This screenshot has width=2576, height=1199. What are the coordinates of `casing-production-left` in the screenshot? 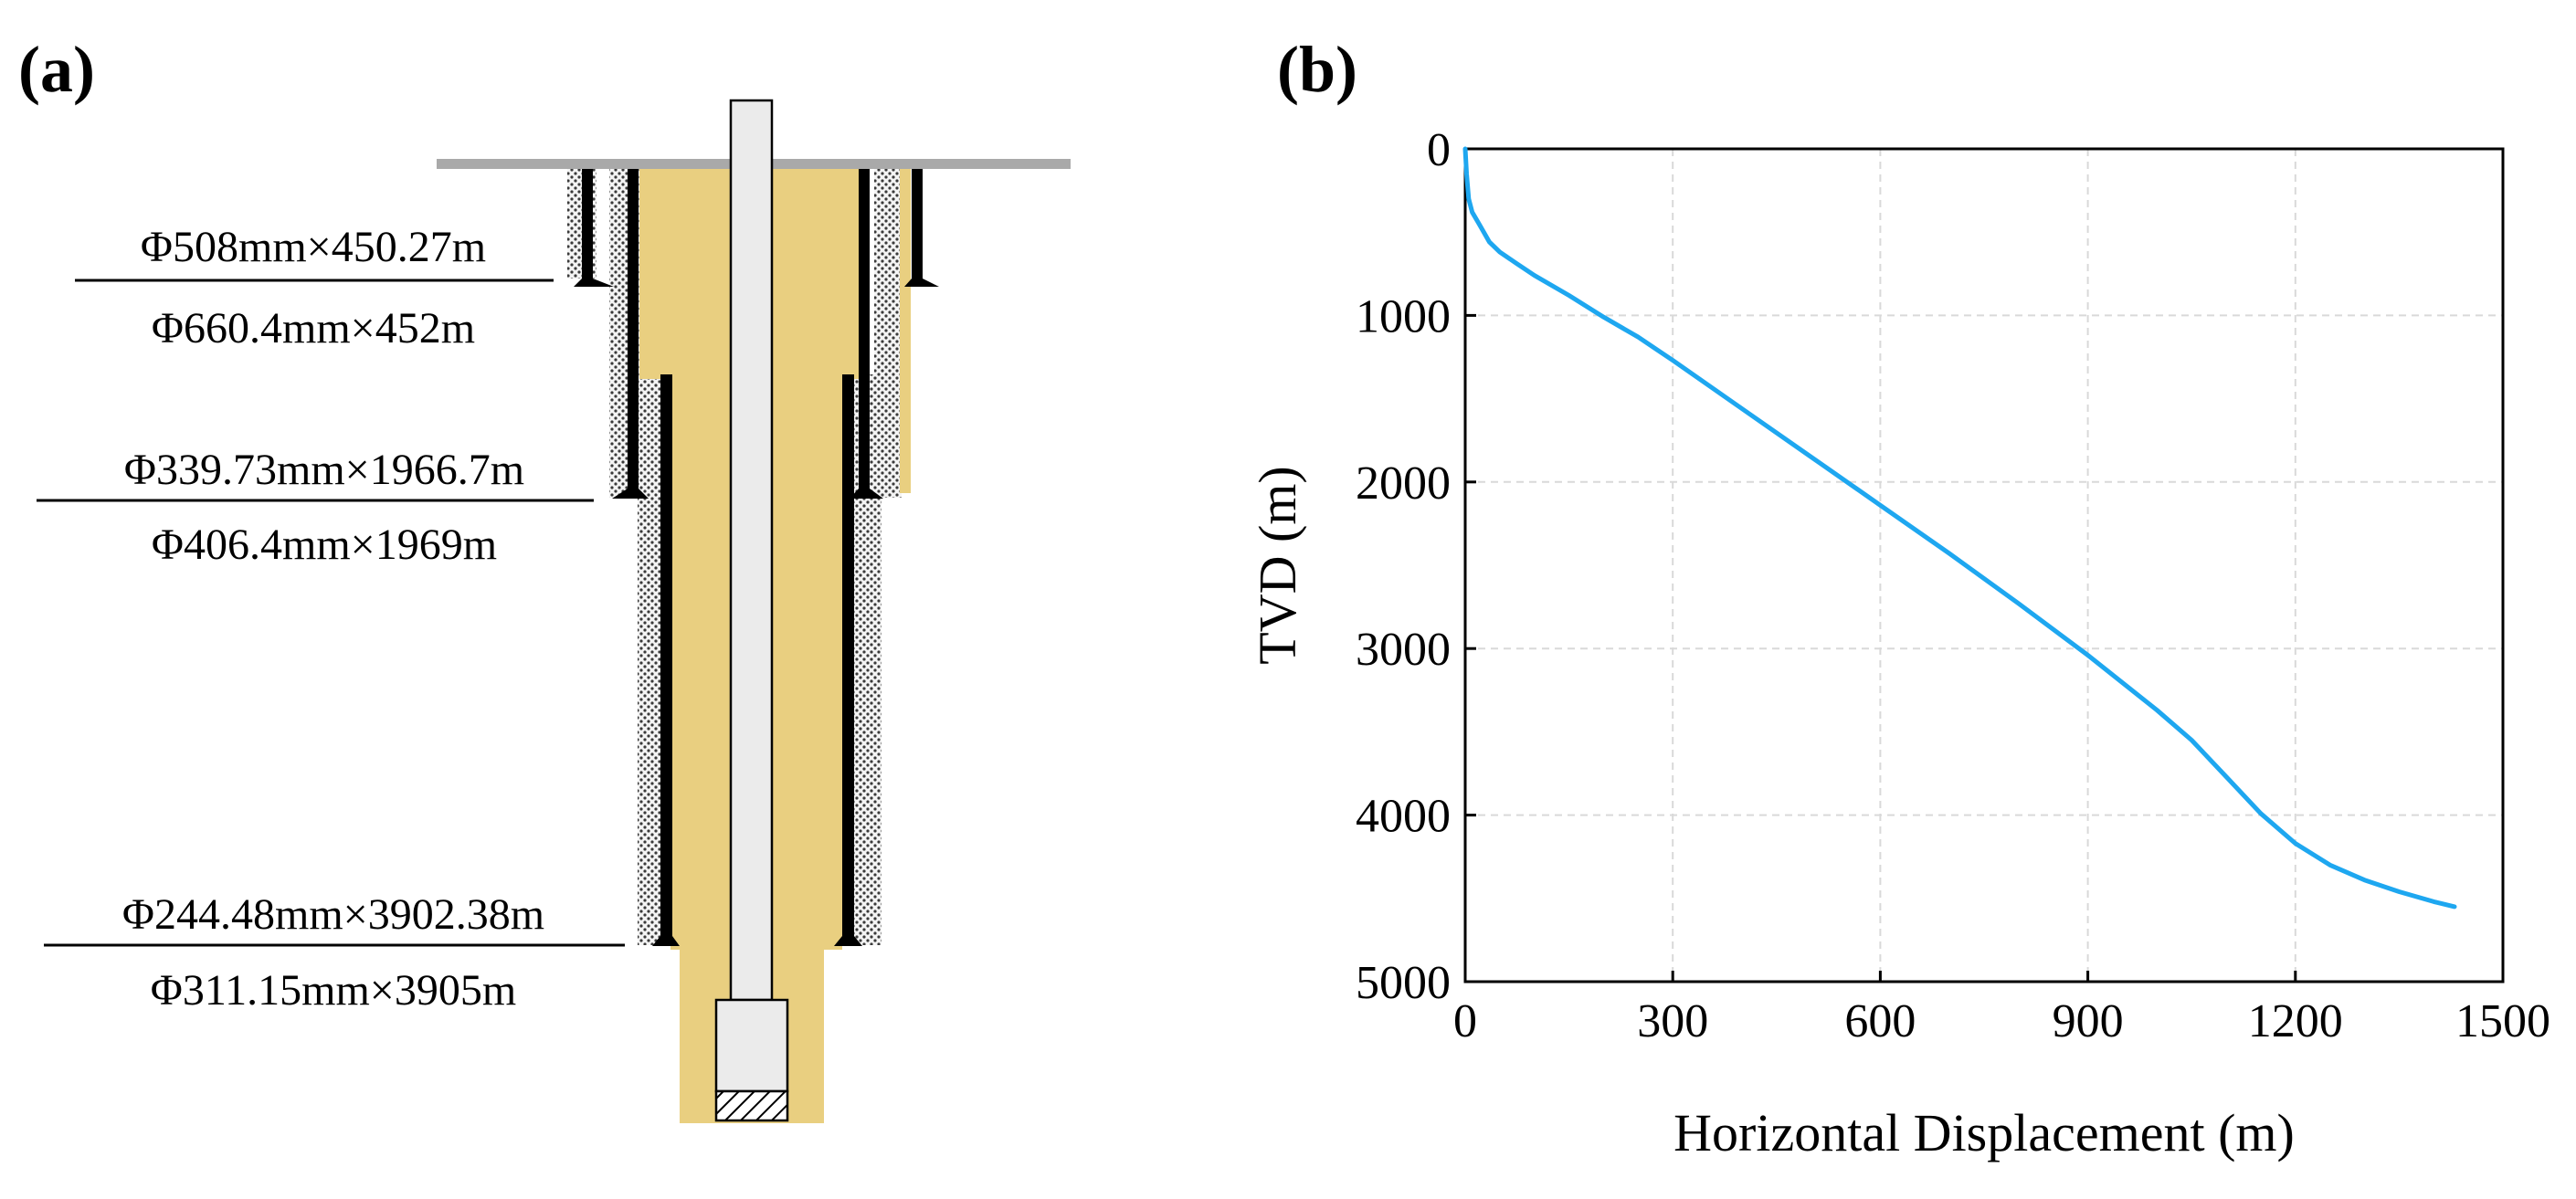 It's located at (666, 660).